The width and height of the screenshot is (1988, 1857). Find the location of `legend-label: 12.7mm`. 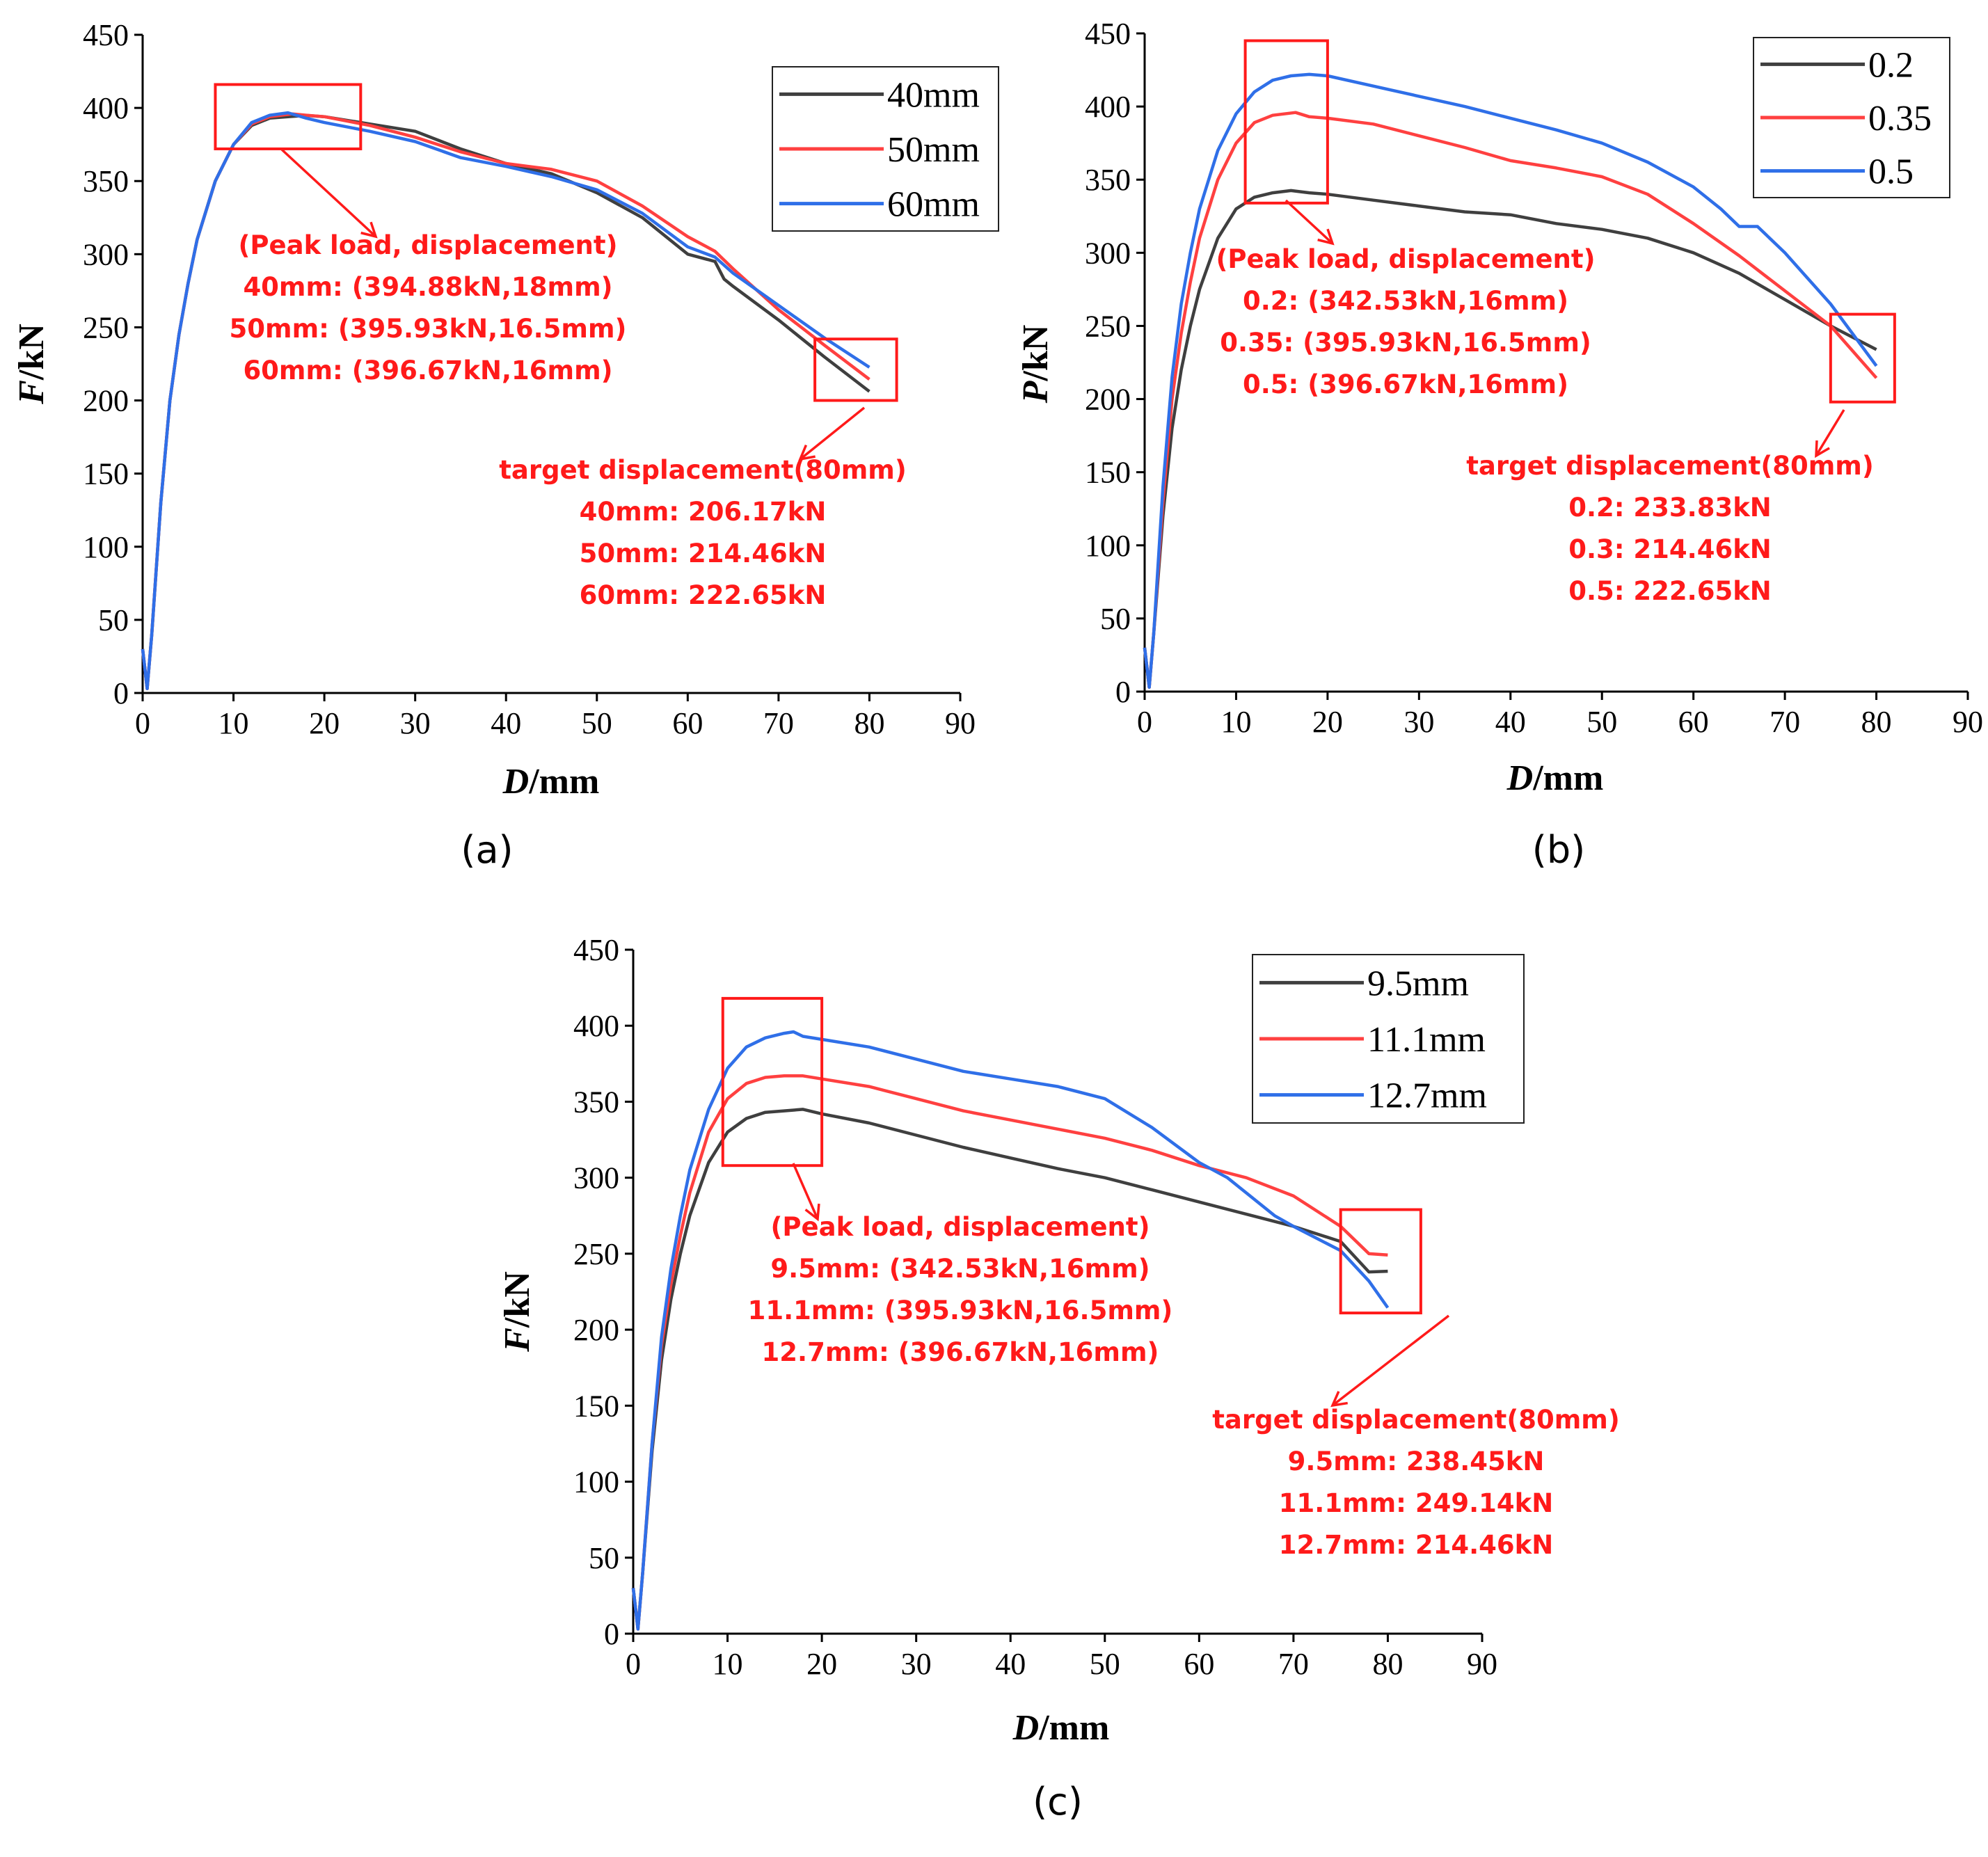

legend-label: 12.7mm is located at coordinates (1427, 1096).